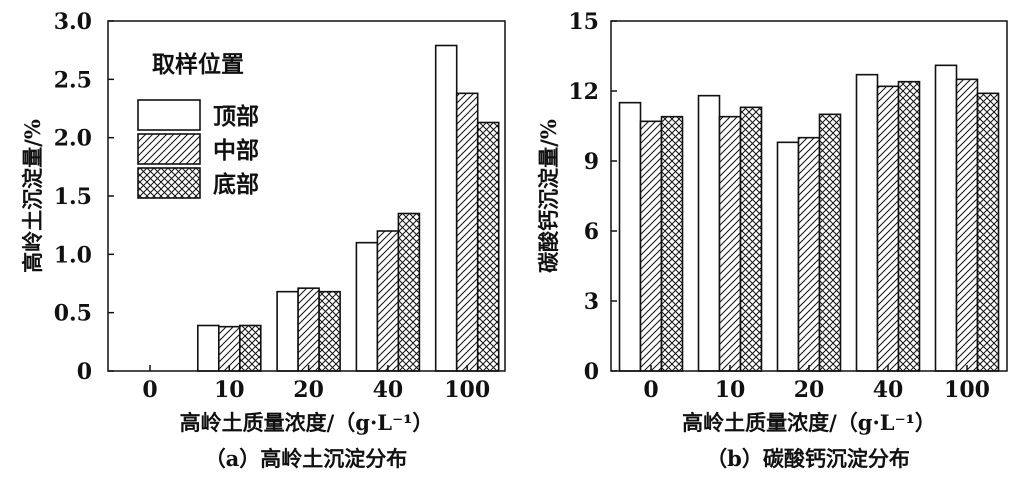 This screenshot has width=1033, height=494. I want to click on y-tick-label: 6, so click(591, 232).